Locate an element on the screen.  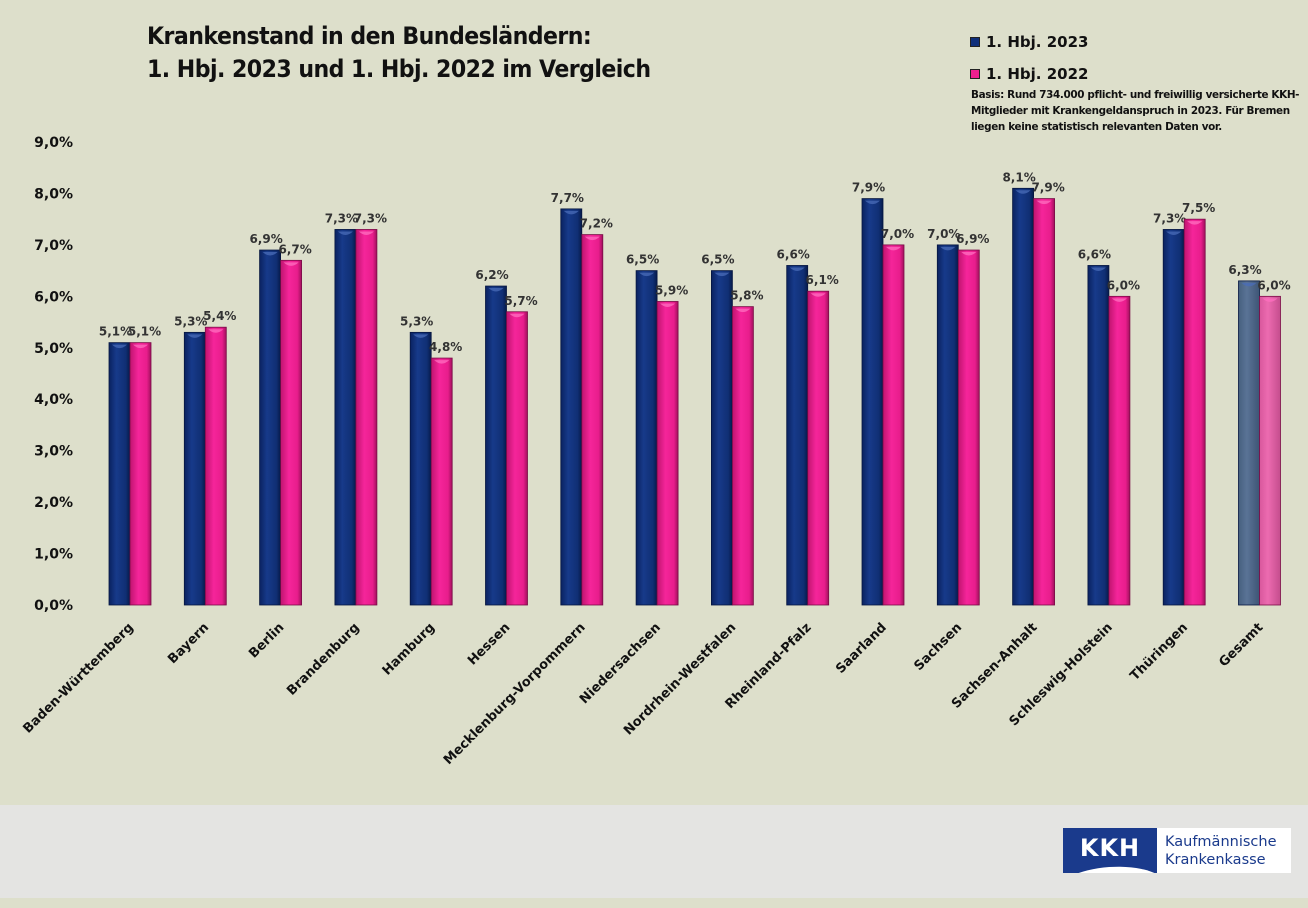
y-tick-label: 5,0% is located at coordinates (53, 349).